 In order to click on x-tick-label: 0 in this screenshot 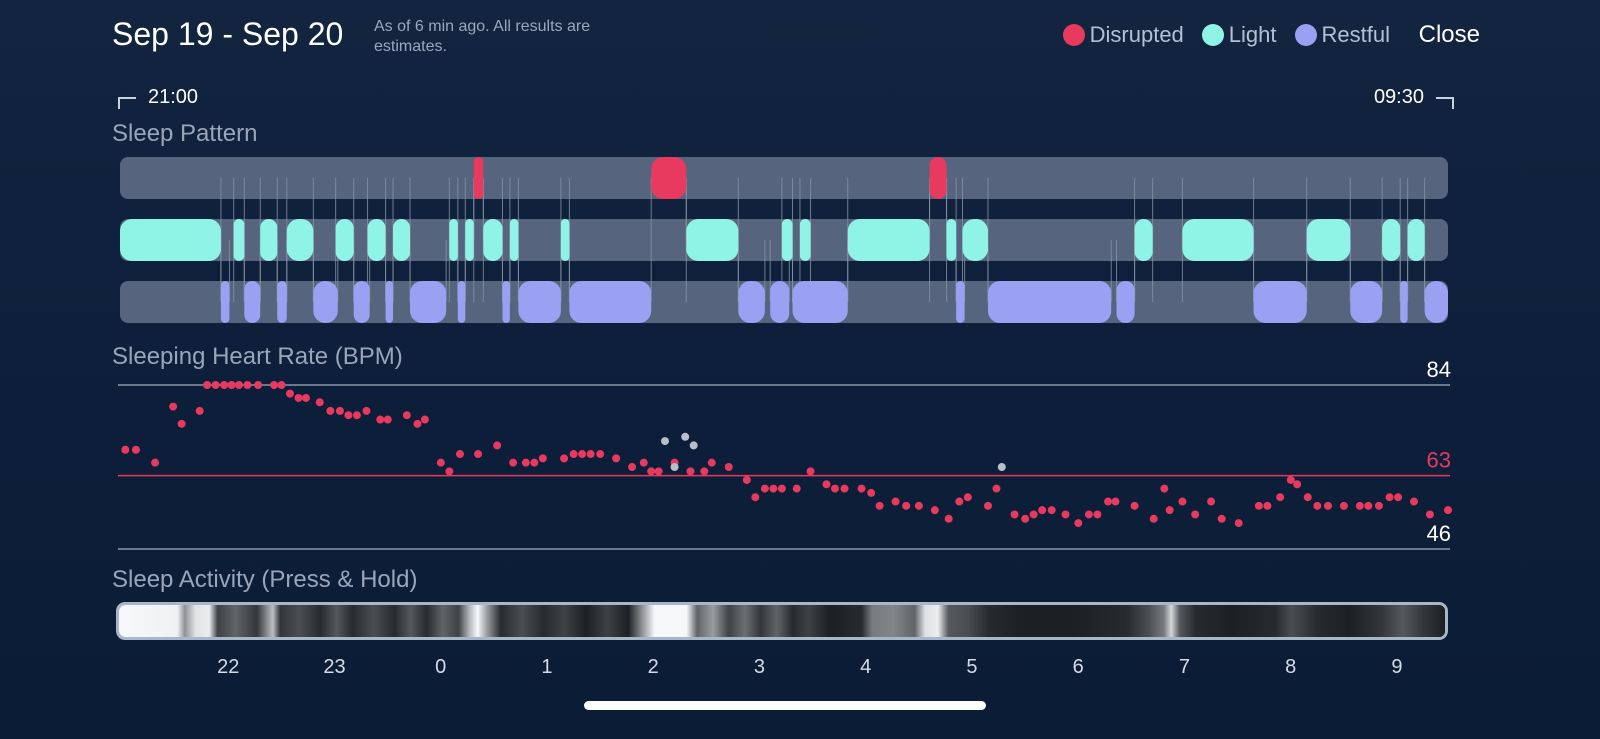, I will do `click(441, 667)`.